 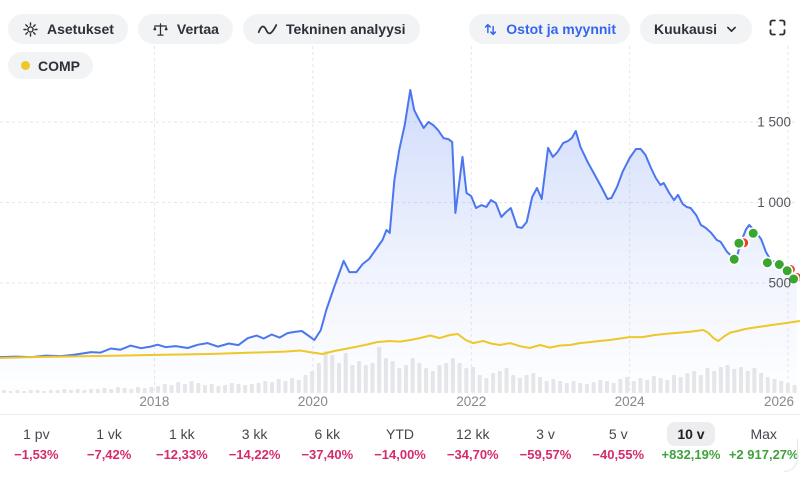 I want to click on period-change: −14,22%, so click(x=254, y=454).